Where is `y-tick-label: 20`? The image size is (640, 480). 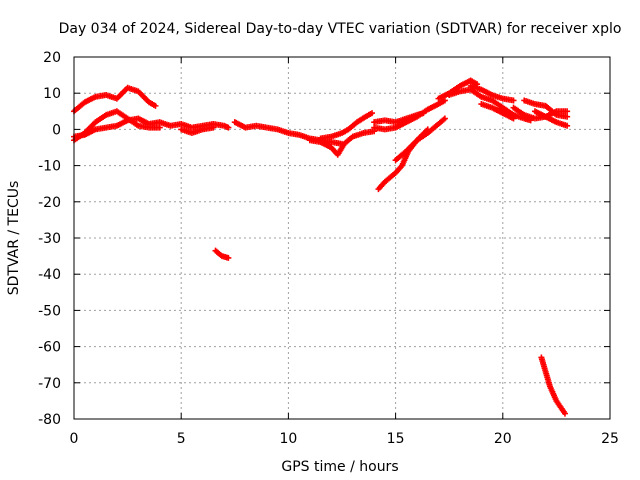 y-tick-label: 20 is located at coordinates (52, 58).